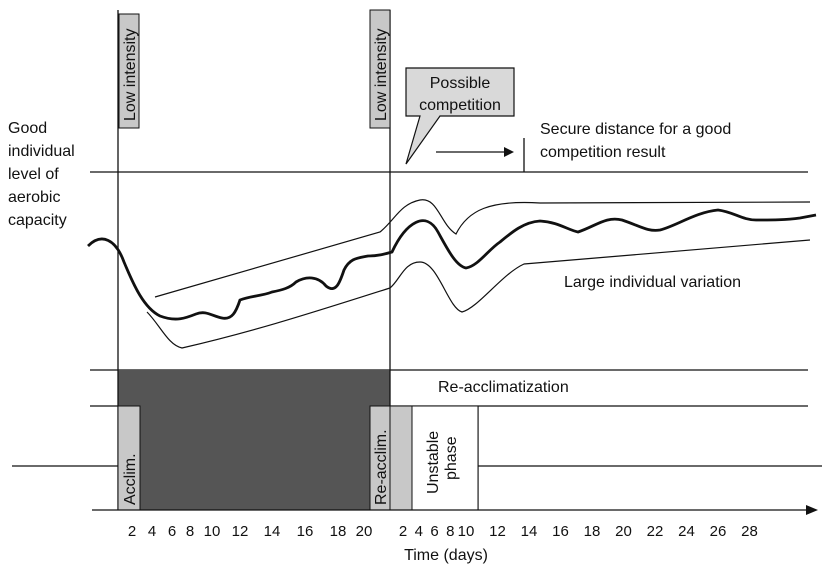  I want to click on possible-competition-callout, so click(460, 116).